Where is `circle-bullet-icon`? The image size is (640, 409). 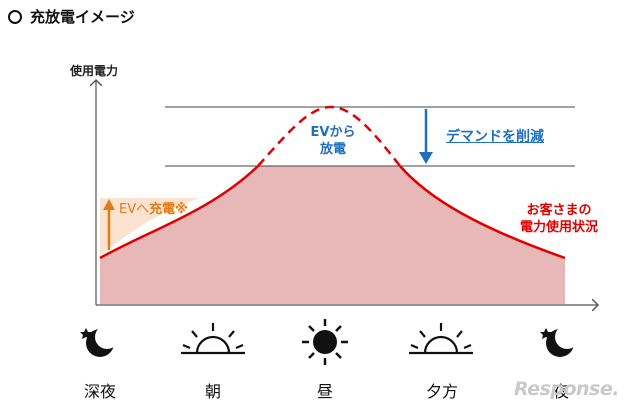 circle-bullet-icon is located at coordinates (15, 16).